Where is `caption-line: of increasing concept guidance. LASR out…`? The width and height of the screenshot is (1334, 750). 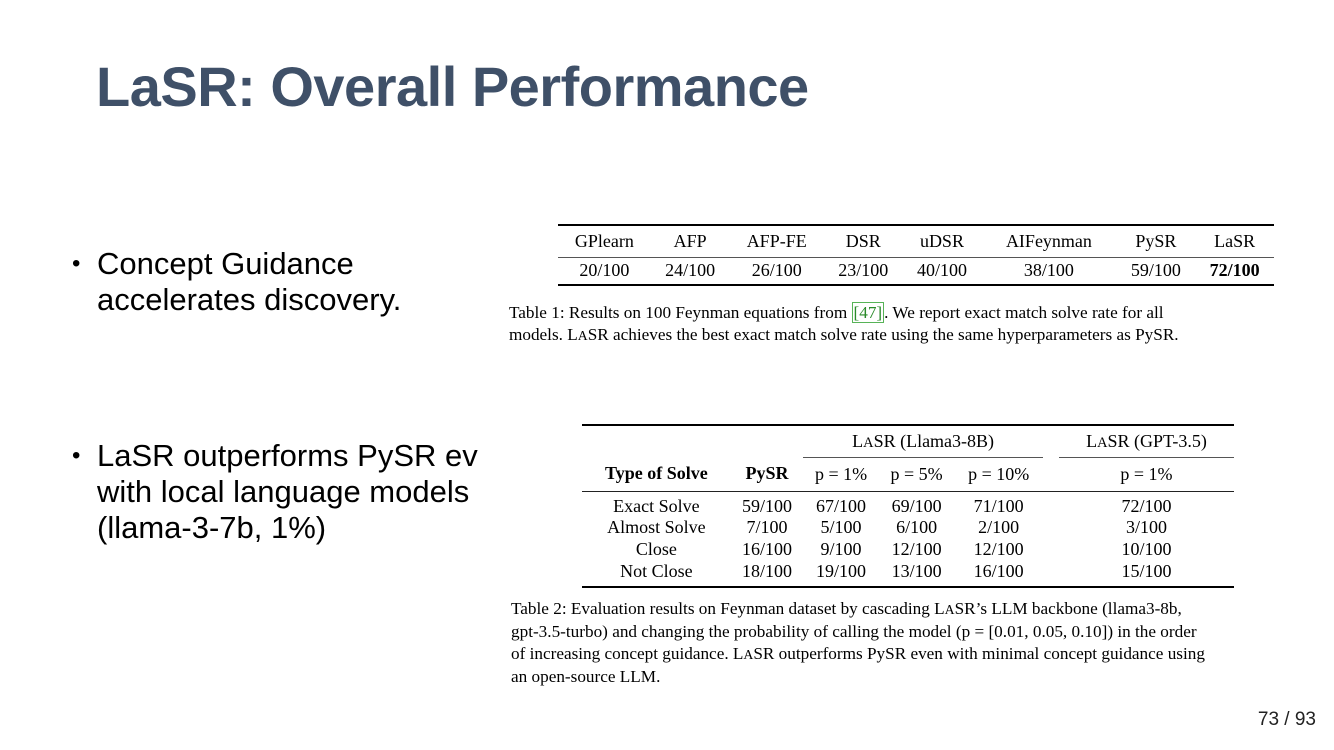 caption-line: of increasing concept guidance. LASR out… is located at coordinates (916, 654).